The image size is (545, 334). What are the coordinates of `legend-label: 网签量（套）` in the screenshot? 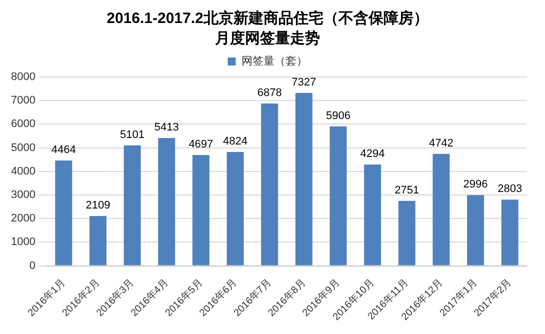 It's located at (274, 62).